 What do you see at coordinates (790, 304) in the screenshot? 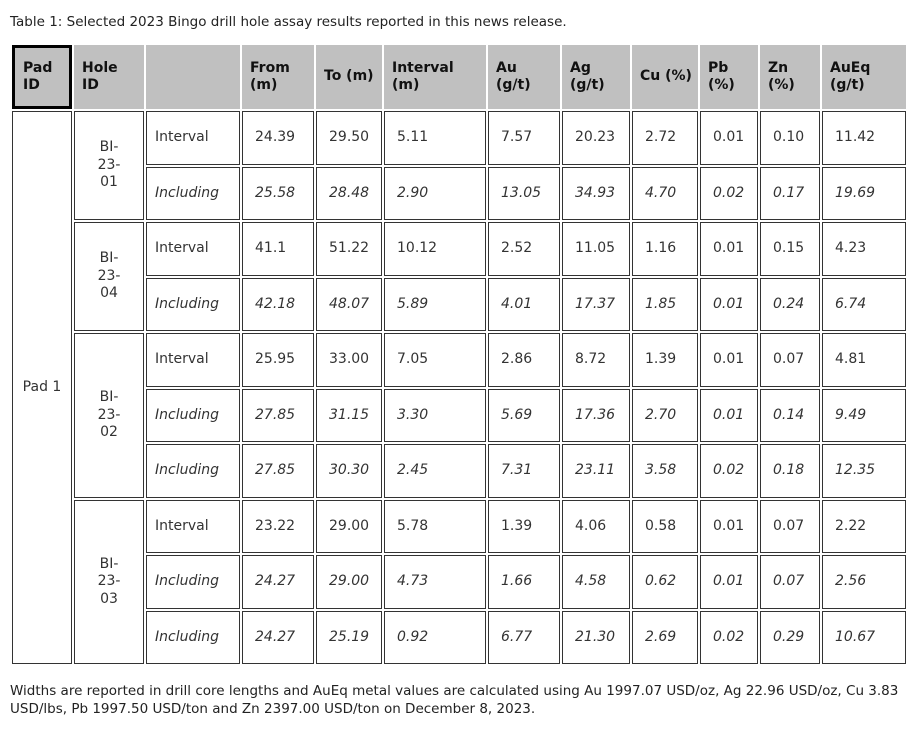
I see `zn-value-cell: 0.24` at bounding box center [790, 304].